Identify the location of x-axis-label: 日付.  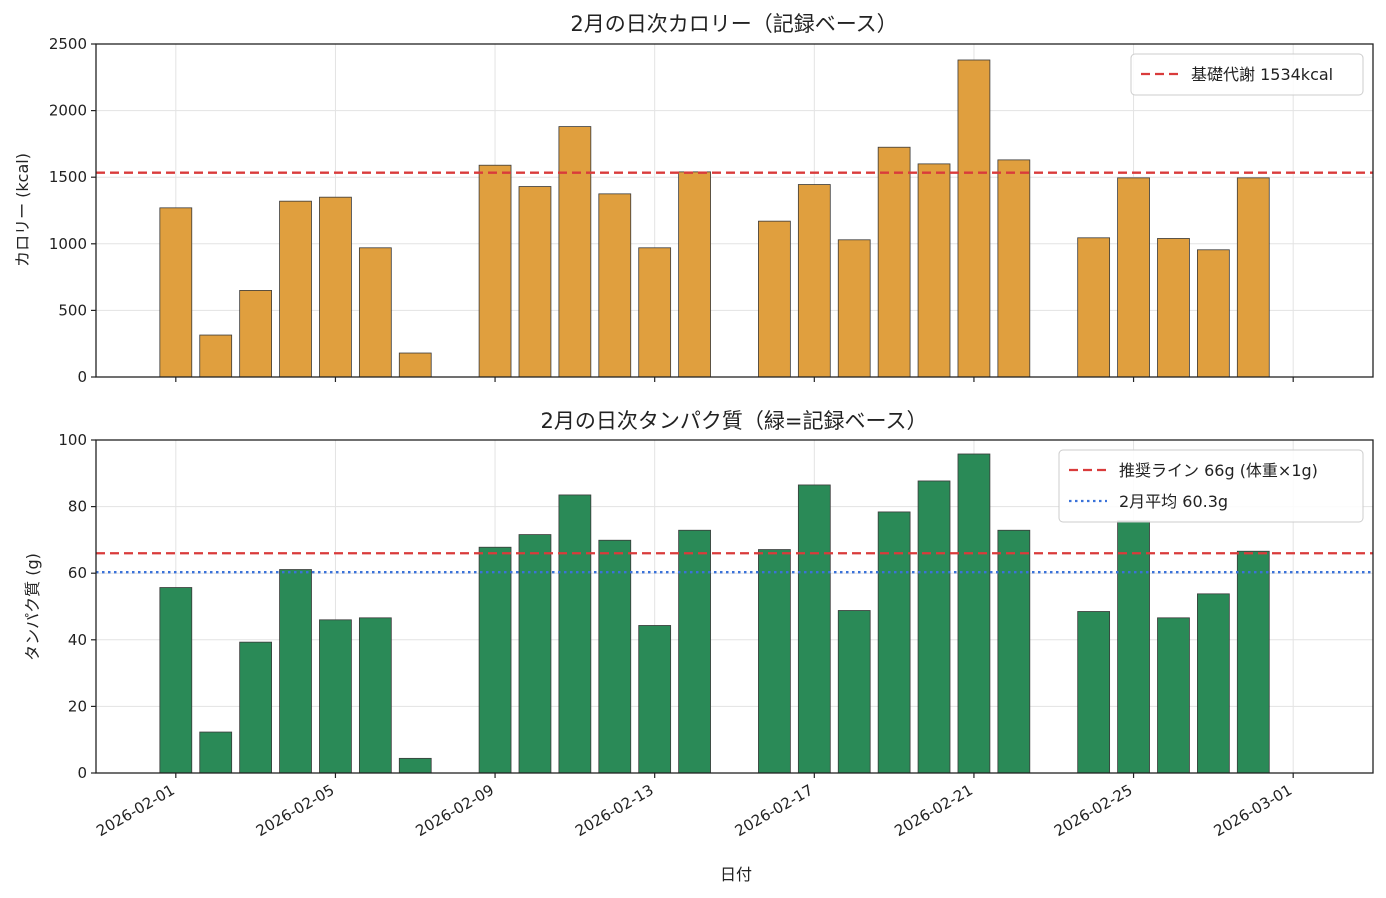
(736, 874).